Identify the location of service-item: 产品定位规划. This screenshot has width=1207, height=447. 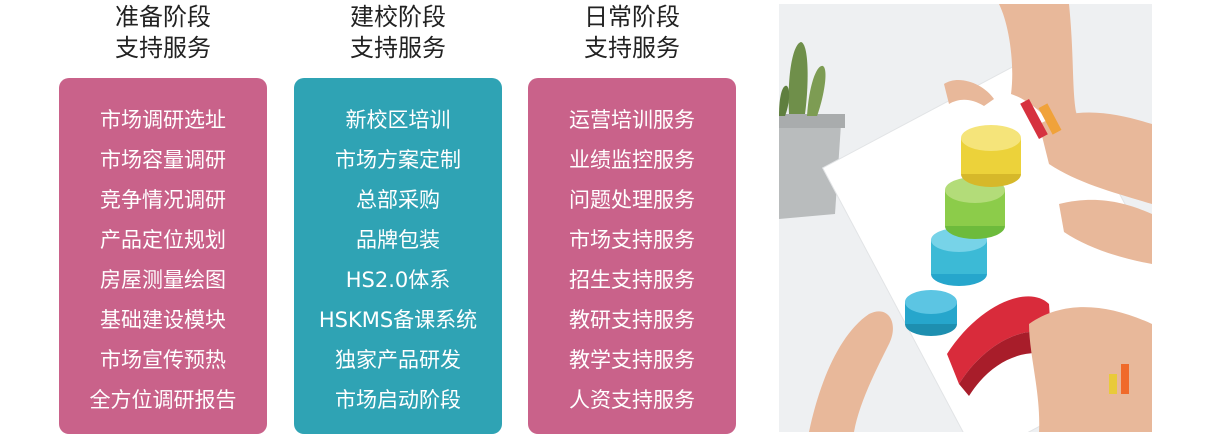
(163, 240).